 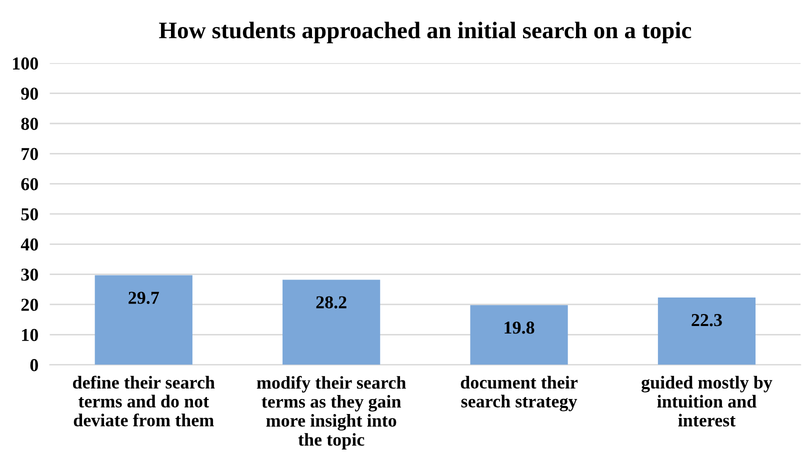 I want to click on y-tick-label: 80, so click(x=29, y=124).